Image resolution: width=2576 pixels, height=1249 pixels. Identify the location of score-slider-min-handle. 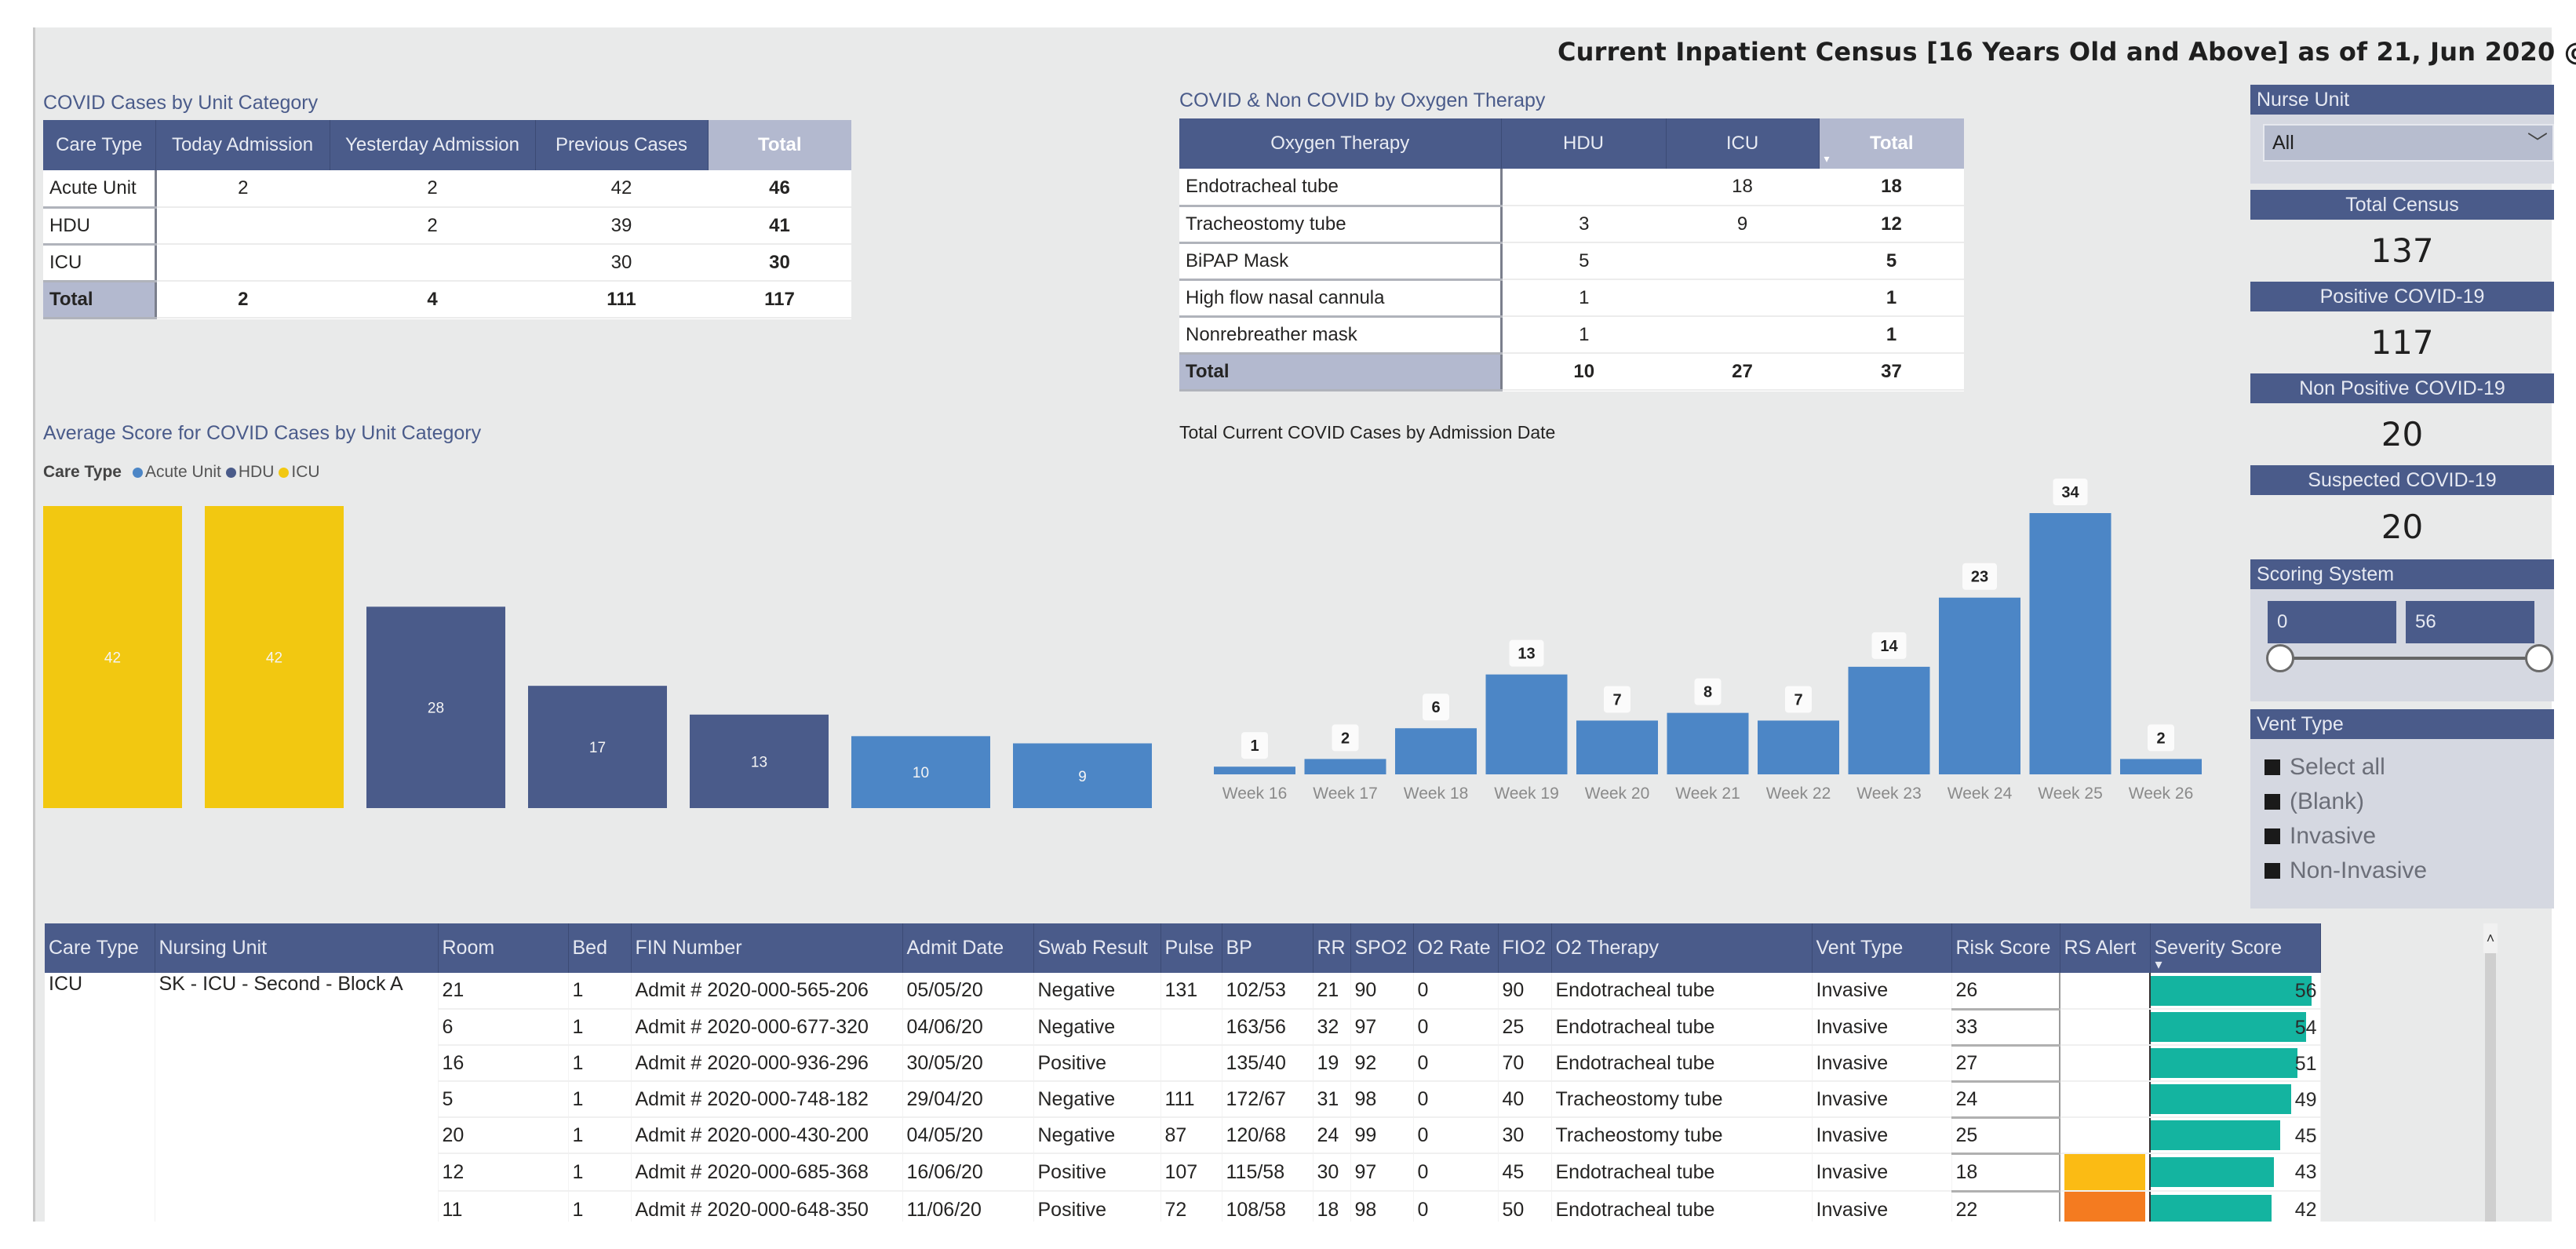
(2280, 658).